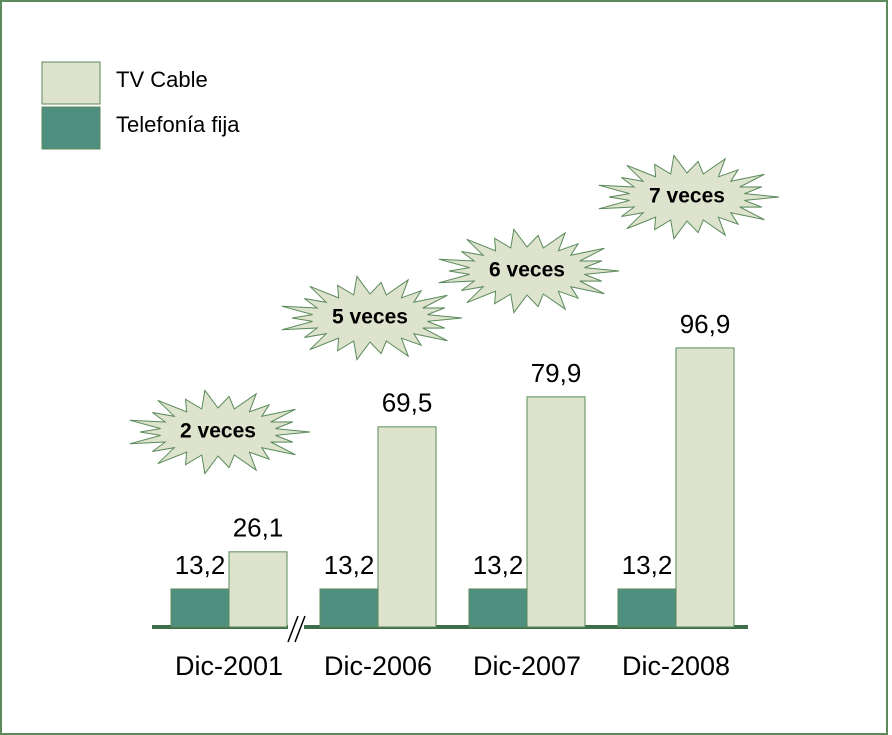 The width and height of the screenshot is (892, 735). Describe the element at coordinates (705, 324) in the screenshot. I see `data-label: 96,9` at that location.